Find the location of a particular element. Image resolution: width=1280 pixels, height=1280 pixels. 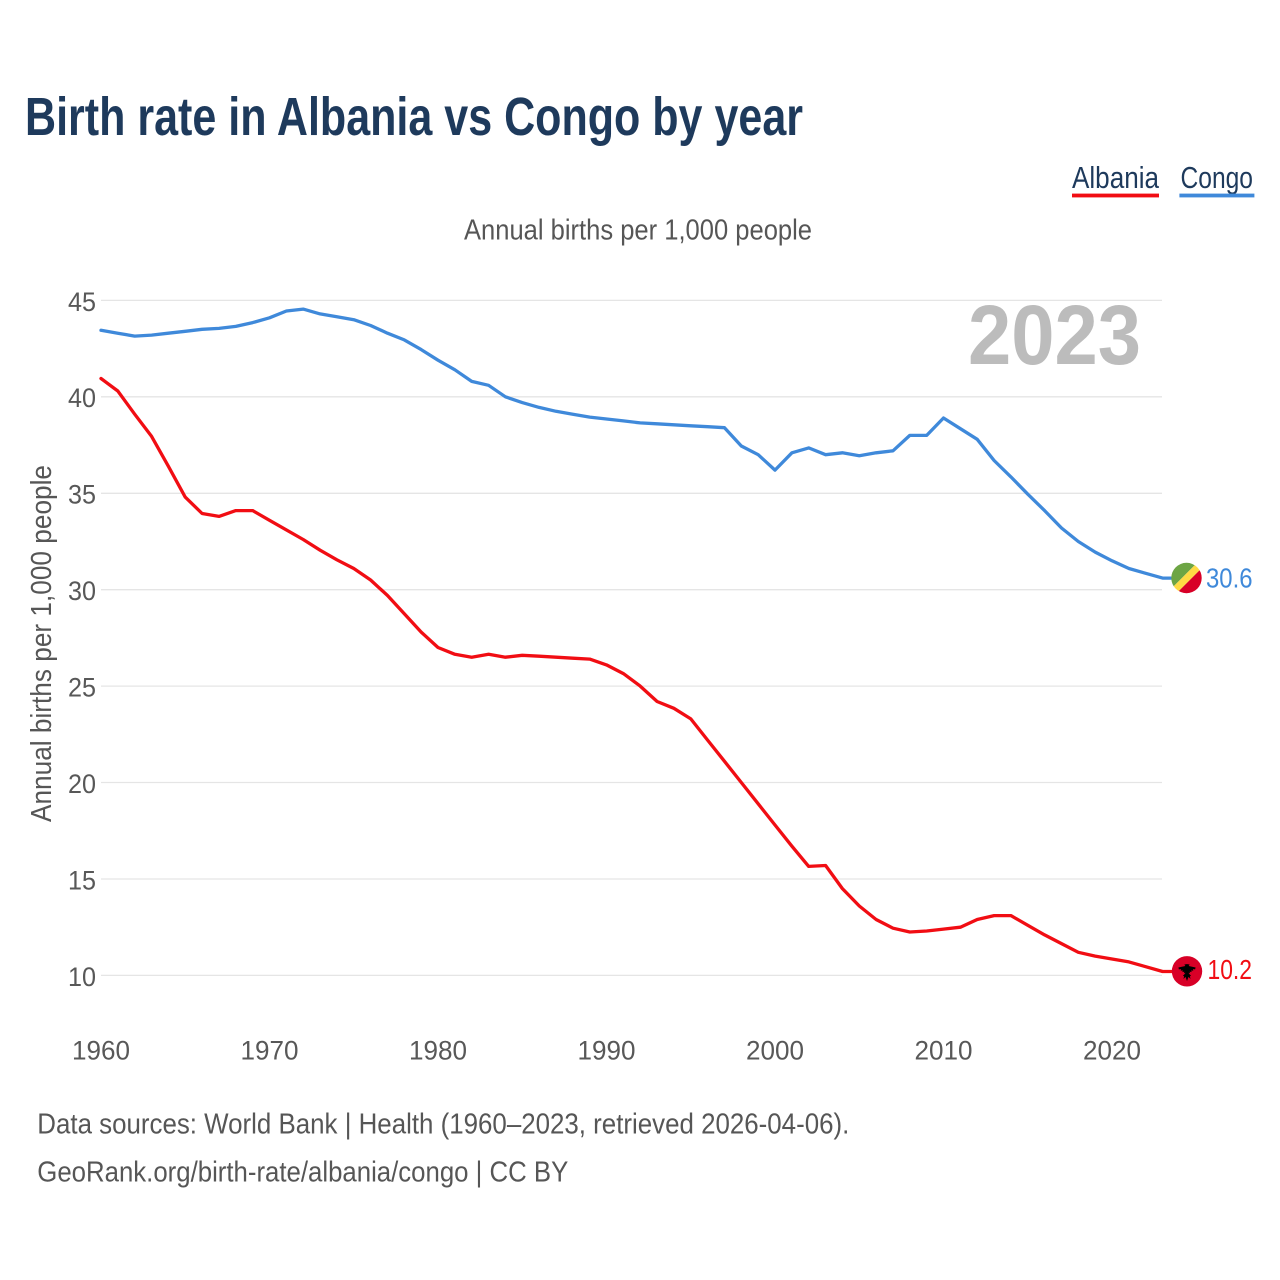

svg-text: 2000 is located at coordinates (775, 1051).